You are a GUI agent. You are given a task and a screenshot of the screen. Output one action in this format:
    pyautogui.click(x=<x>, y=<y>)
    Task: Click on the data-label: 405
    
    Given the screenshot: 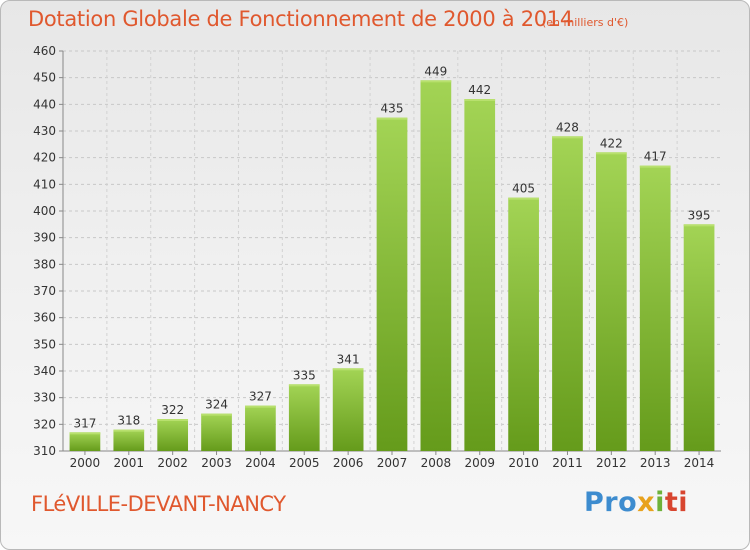 What is the action you would take?
    pyautogui.click(x=523, y=189)
    